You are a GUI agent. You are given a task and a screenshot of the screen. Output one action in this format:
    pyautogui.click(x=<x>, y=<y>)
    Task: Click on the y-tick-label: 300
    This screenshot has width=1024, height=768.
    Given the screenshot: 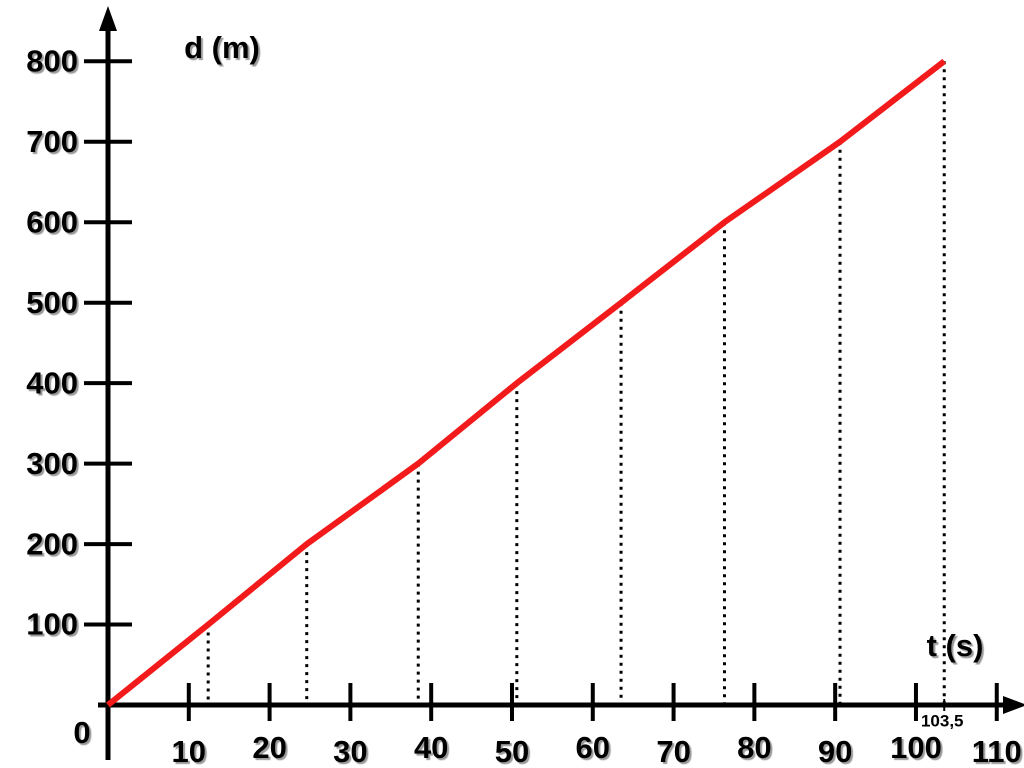 What is the action you would take?
    pyautogui.click(x=52, y=463)
    